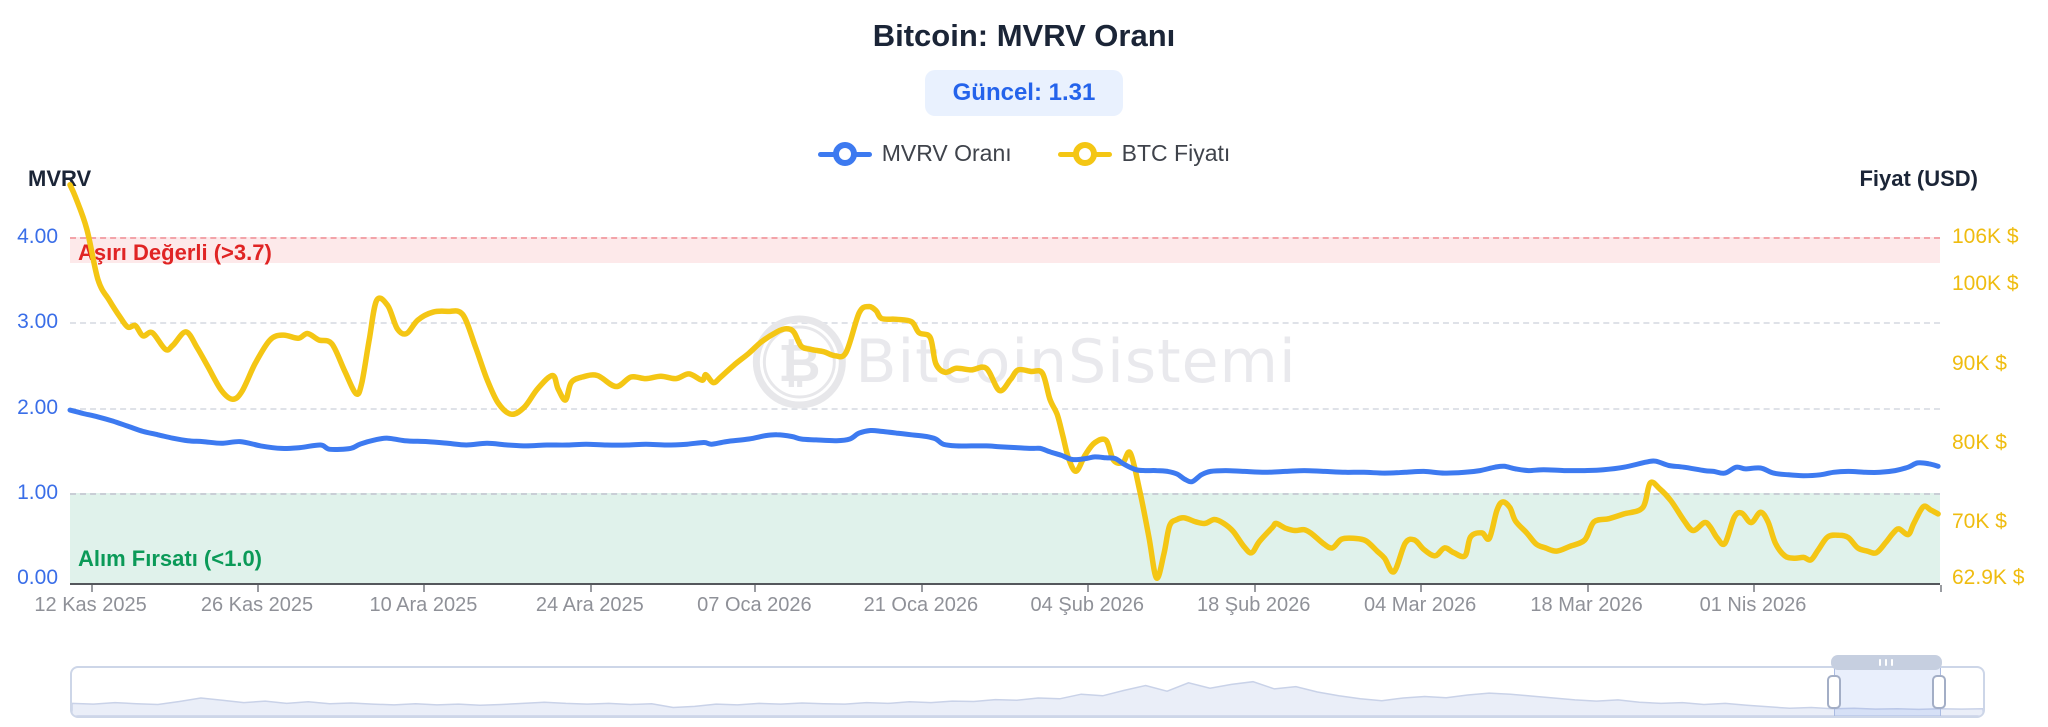  Describe the element at coordinates (844, 153) in the screenshot. I see `mvrv-legend-marker-icon` at that location.